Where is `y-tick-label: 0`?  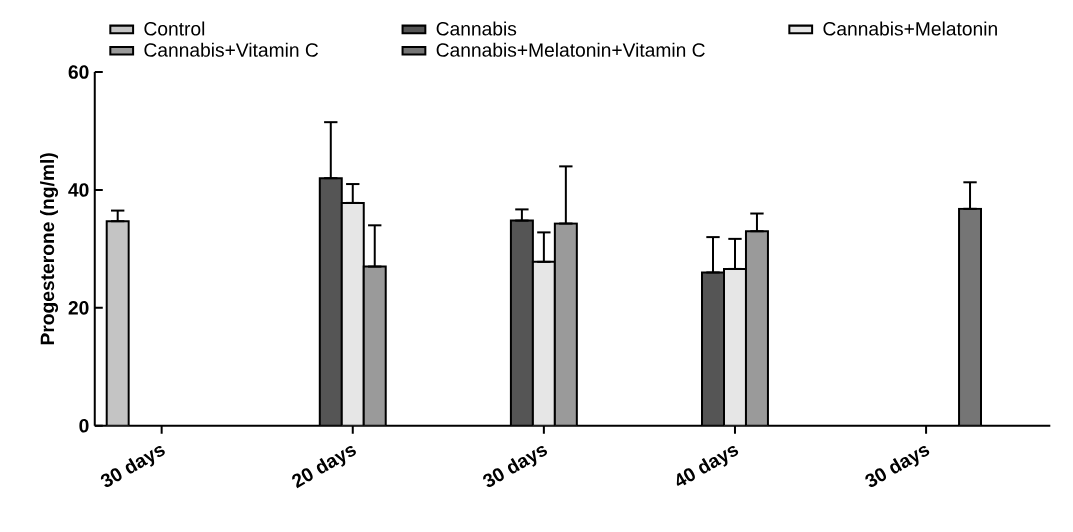 y-tick-label: 0 is located at coordinates (84, 425).